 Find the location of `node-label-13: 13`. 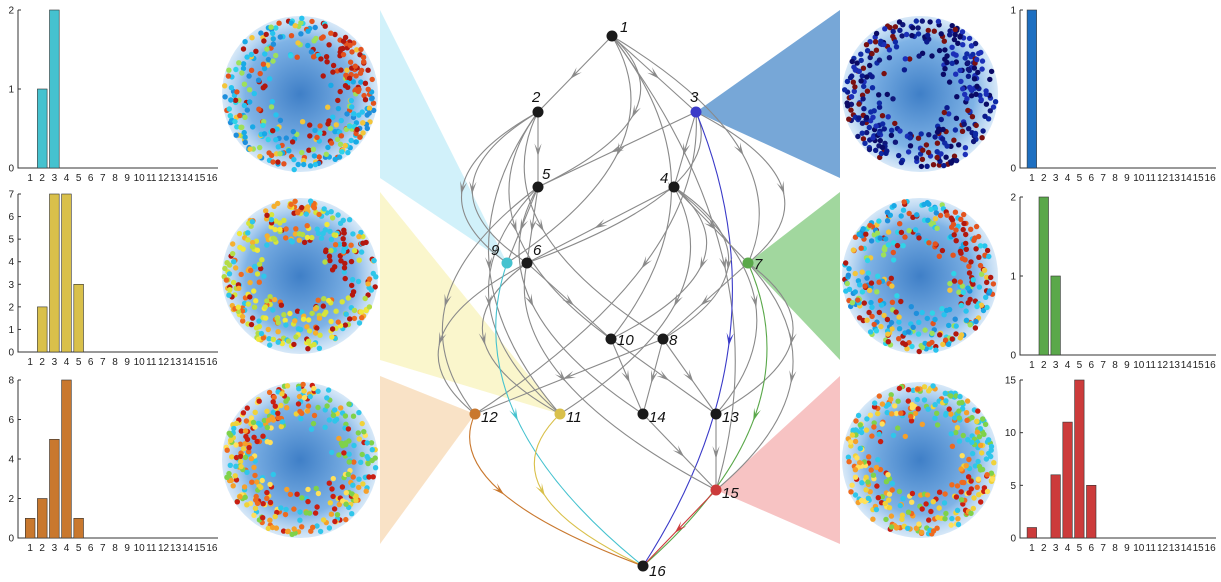

node-label-13: 13 is located at coordinates (730, 417).